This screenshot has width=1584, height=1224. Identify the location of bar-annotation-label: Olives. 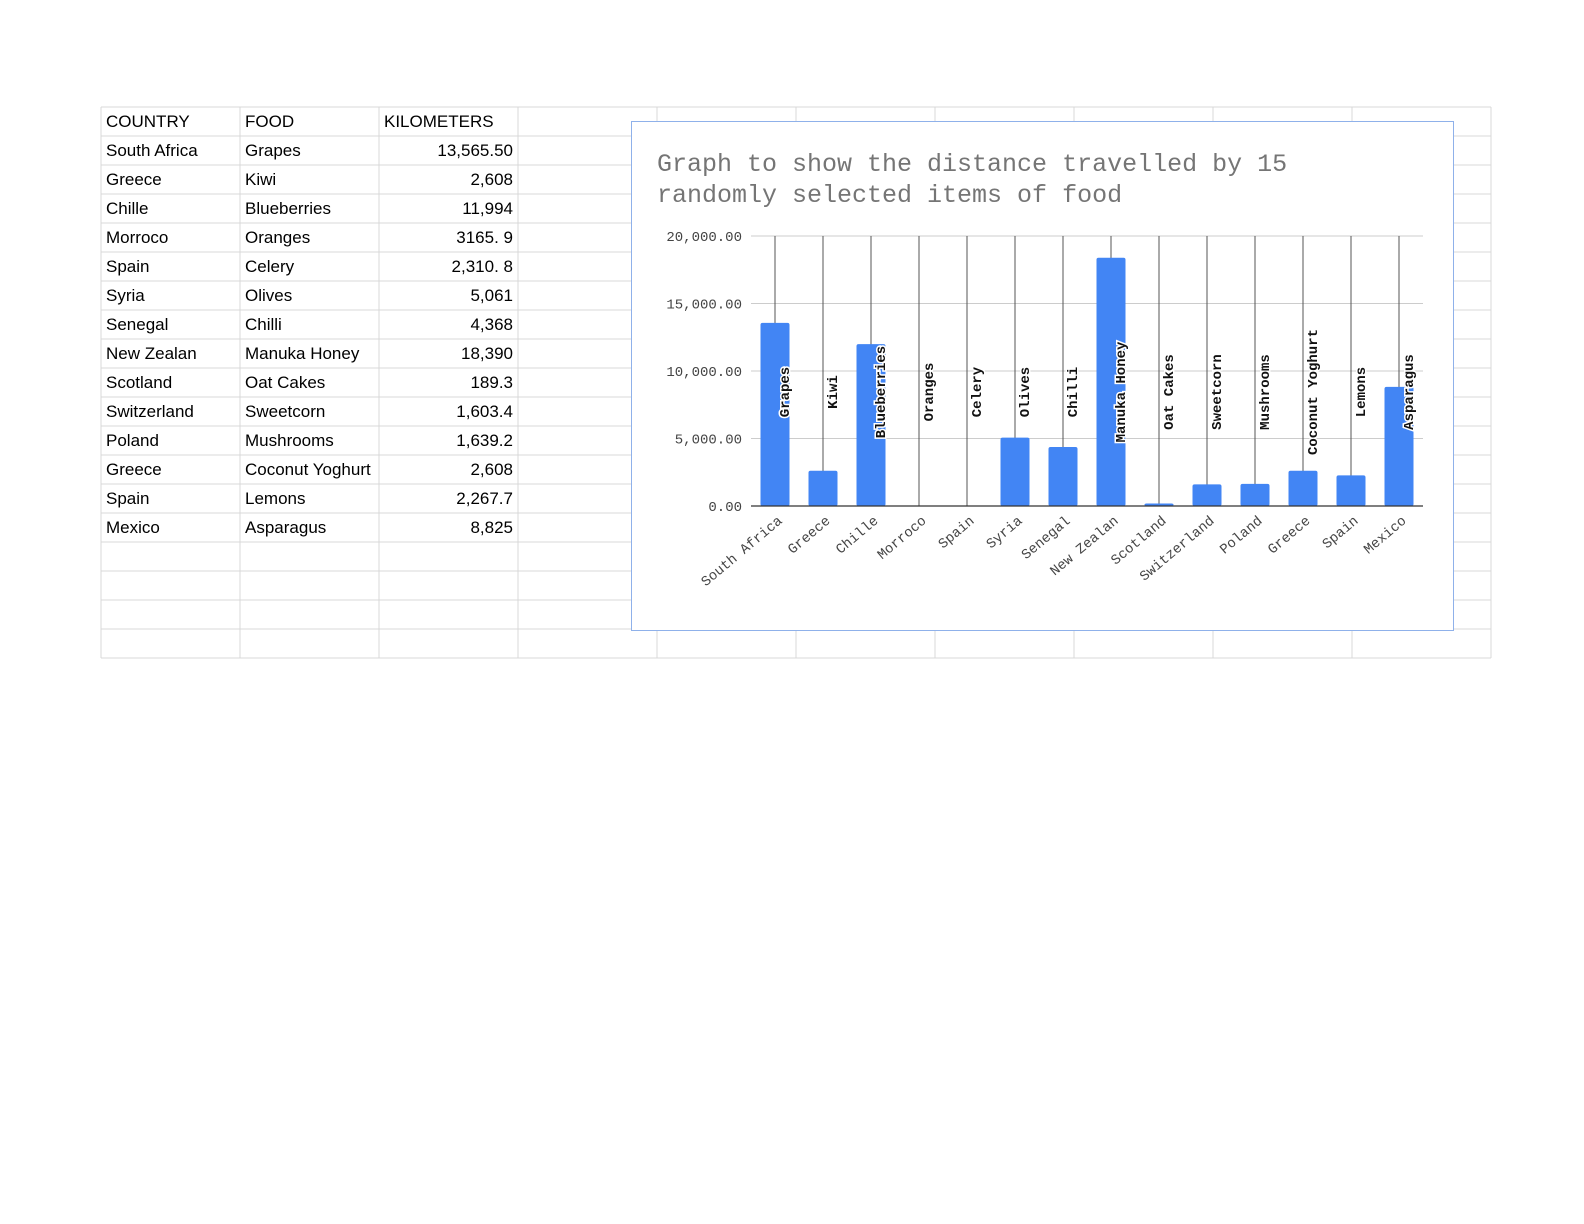
(1026, 392).